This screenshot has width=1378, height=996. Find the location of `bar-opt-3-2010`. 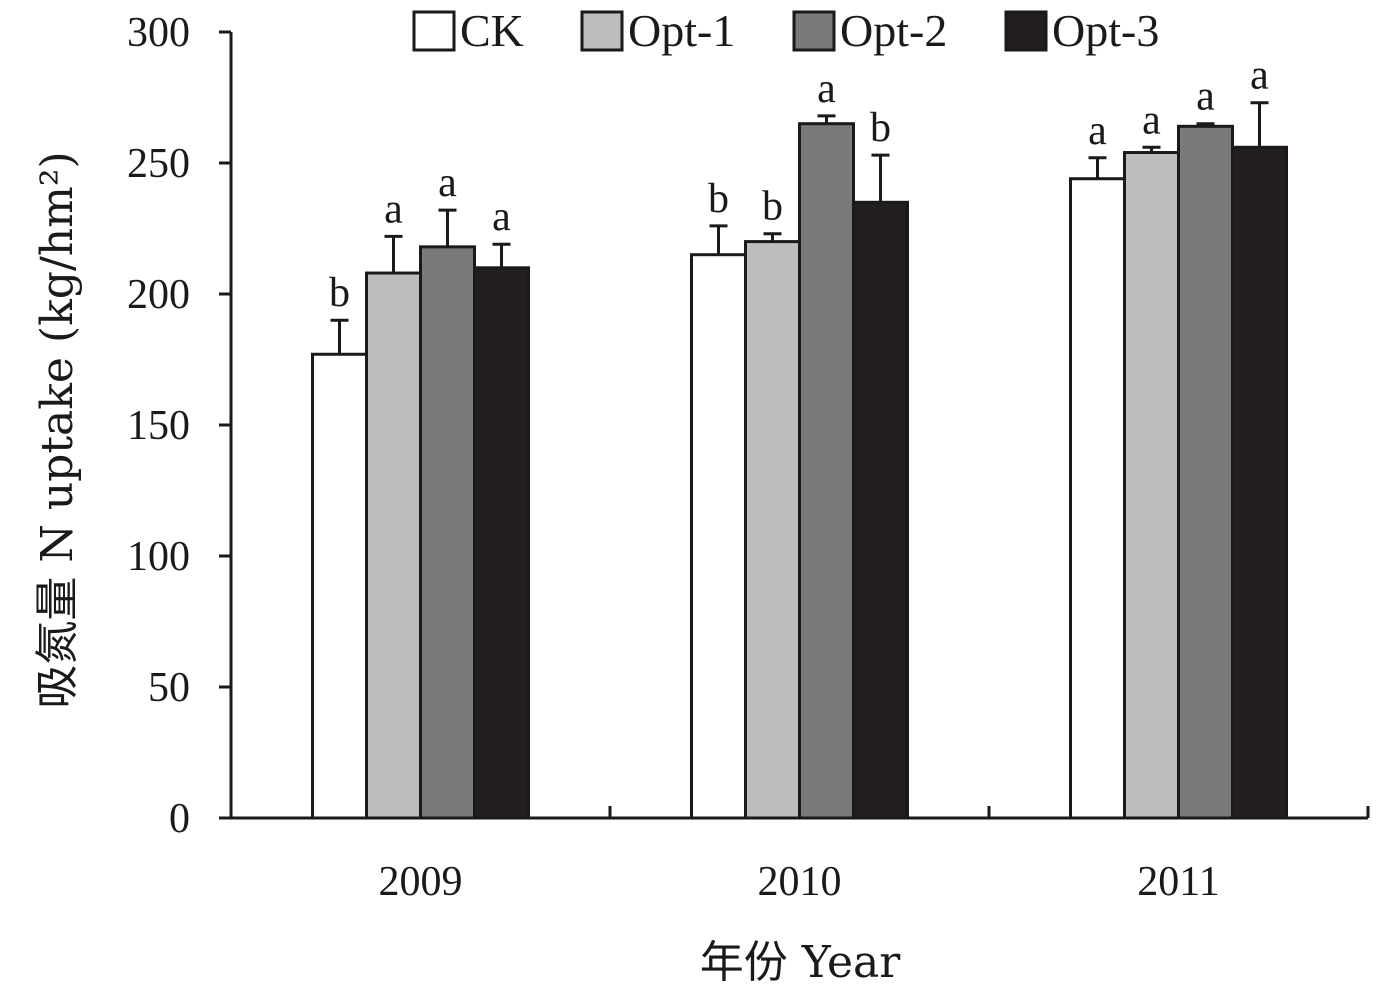

bar-opt-3-2010 is located at coordinates (880, 510).